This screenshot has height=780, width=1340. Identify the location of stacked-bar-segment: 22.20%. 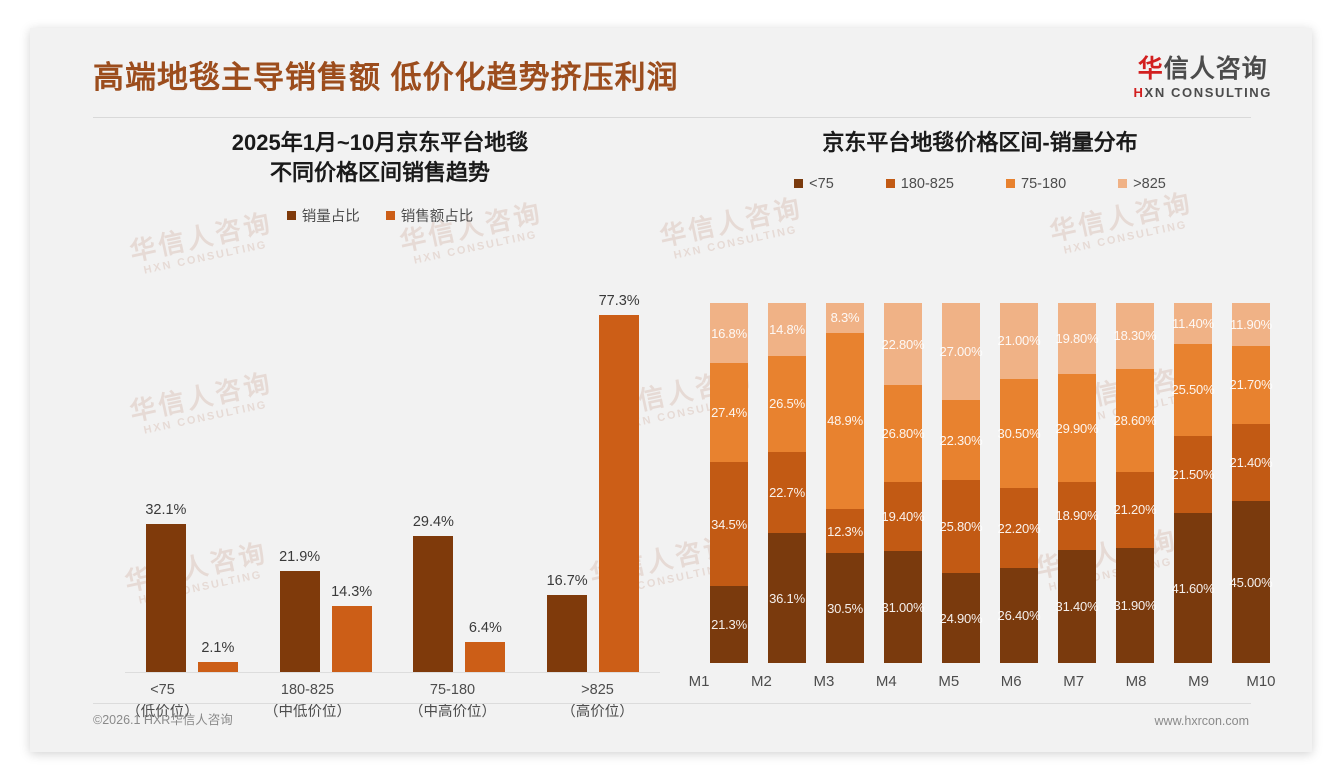
(1019, 528).